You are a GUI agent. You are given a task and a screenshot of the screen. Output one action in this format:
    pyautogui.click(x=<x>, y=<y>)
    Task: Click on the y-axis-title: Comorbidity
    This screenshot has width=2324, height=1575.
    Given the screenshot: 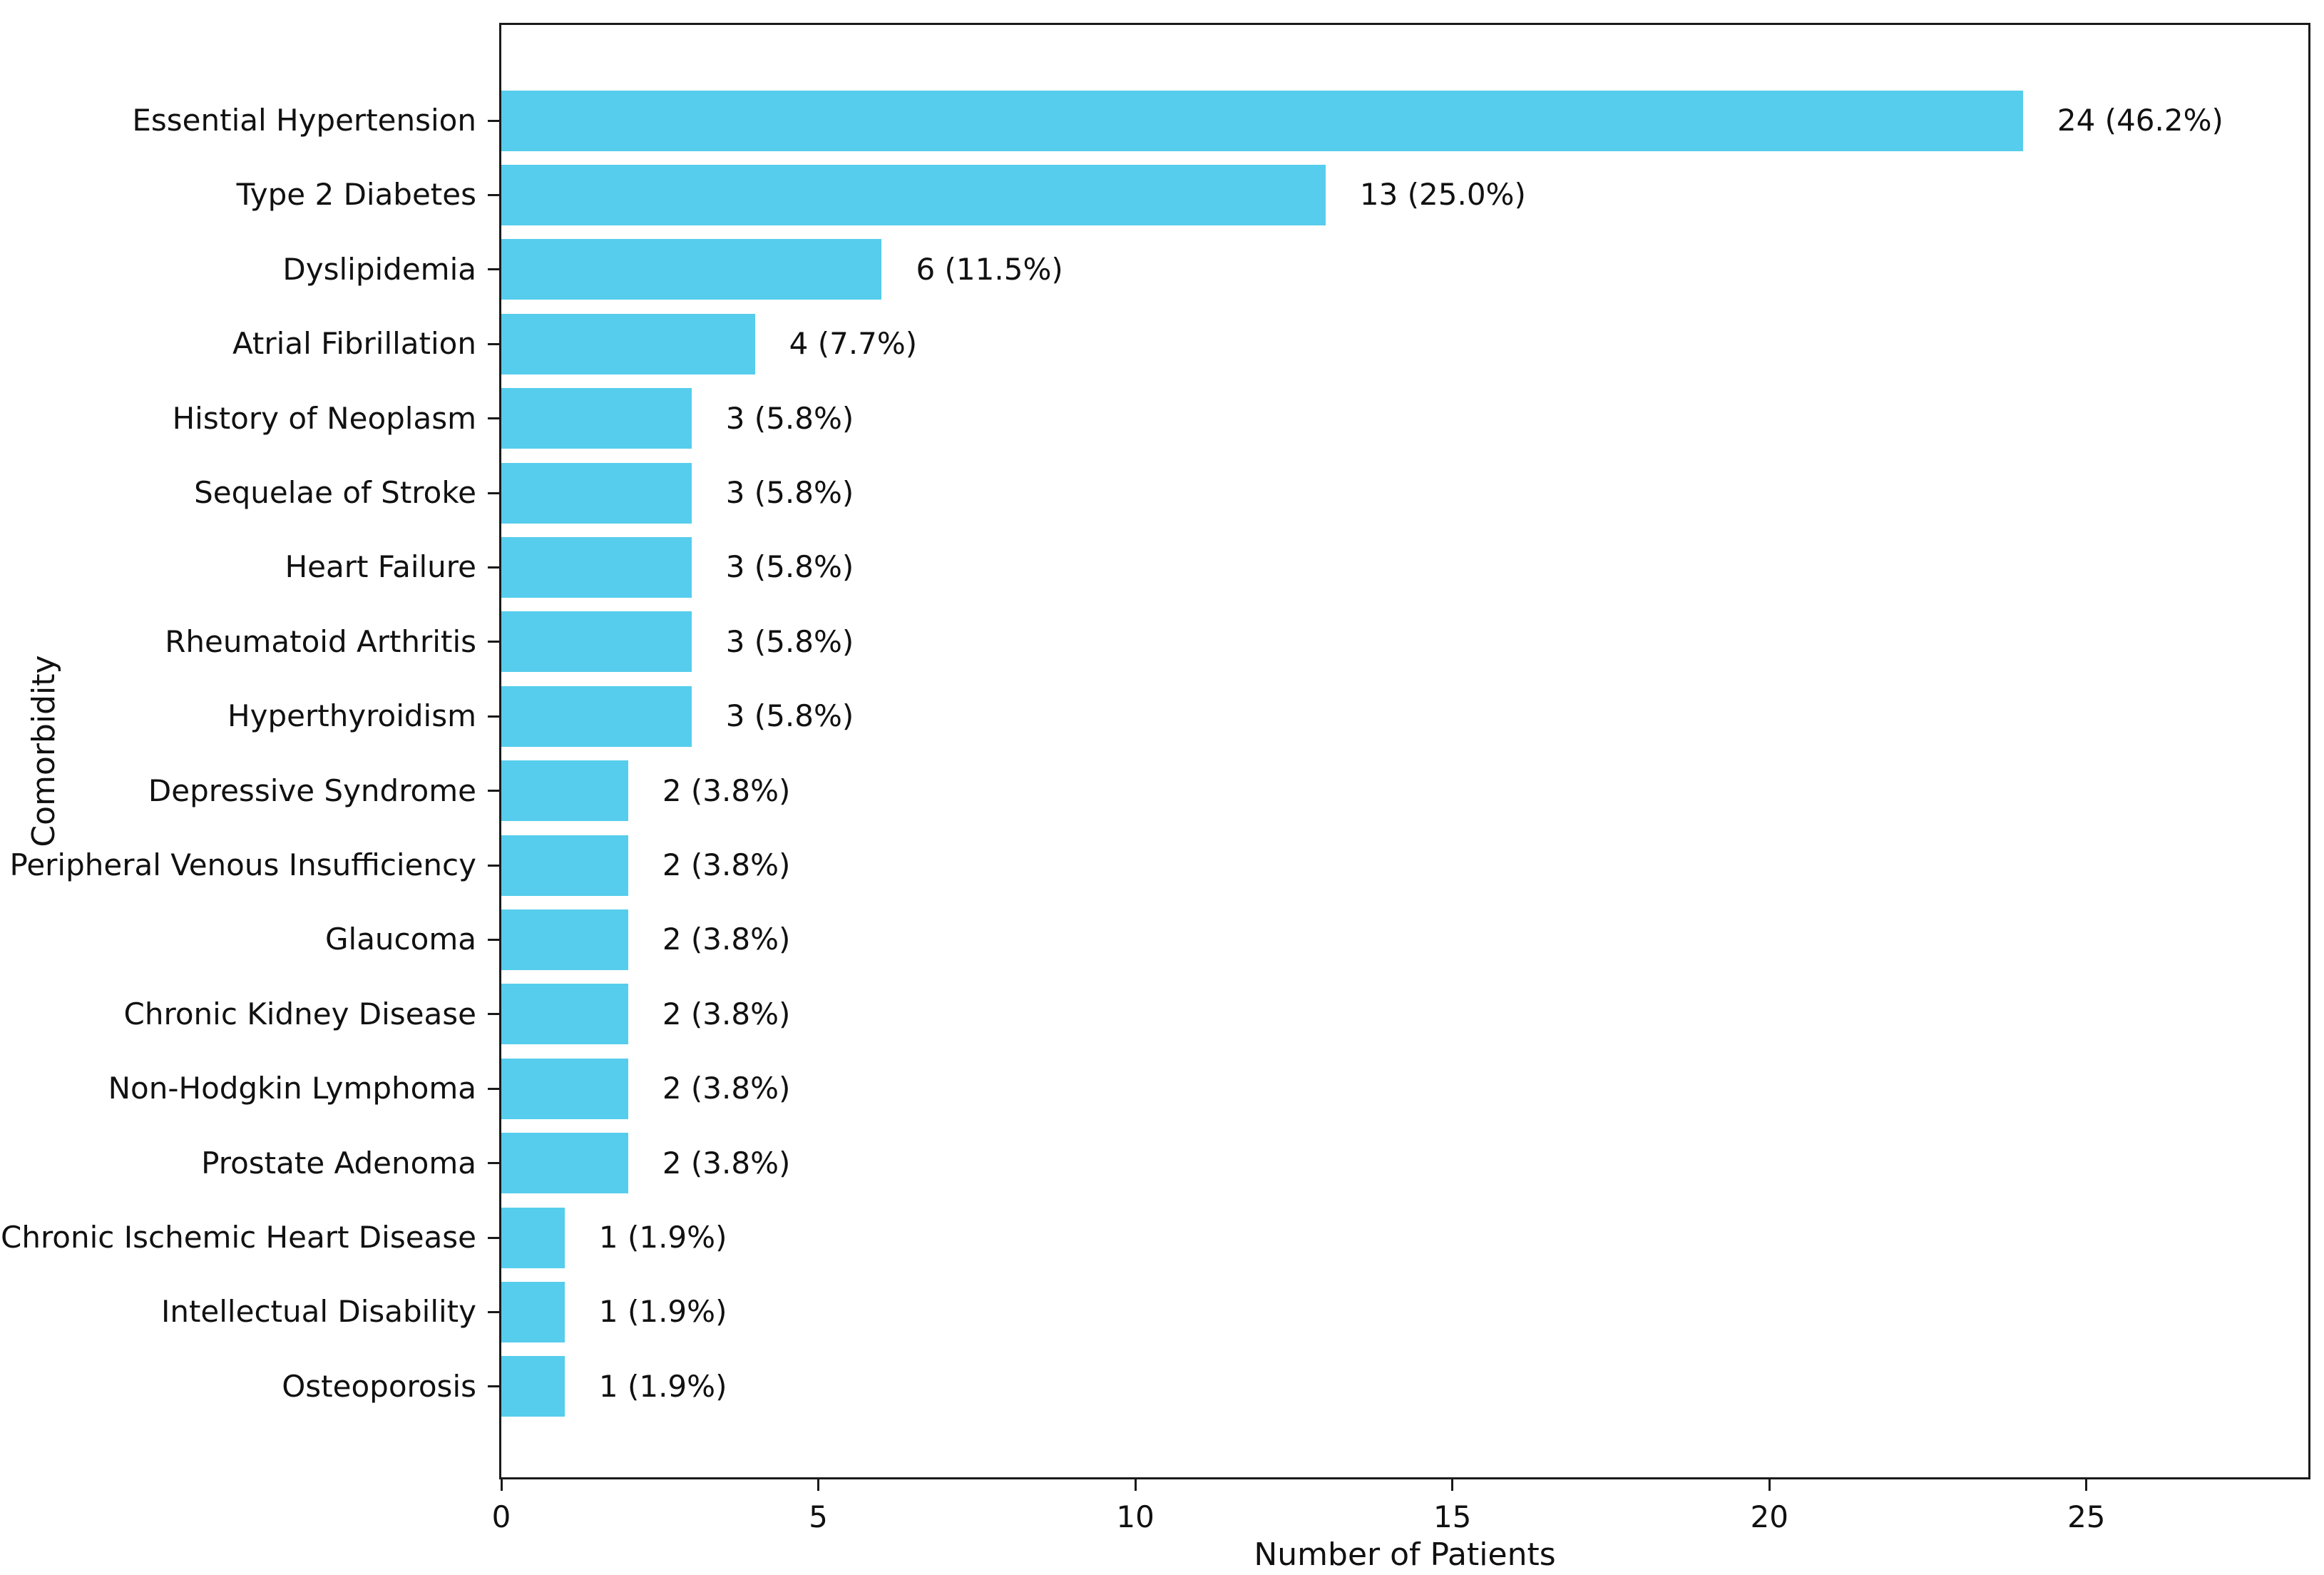 What is the action you would take?
    pyautogui.click(x=44, y=751)
    